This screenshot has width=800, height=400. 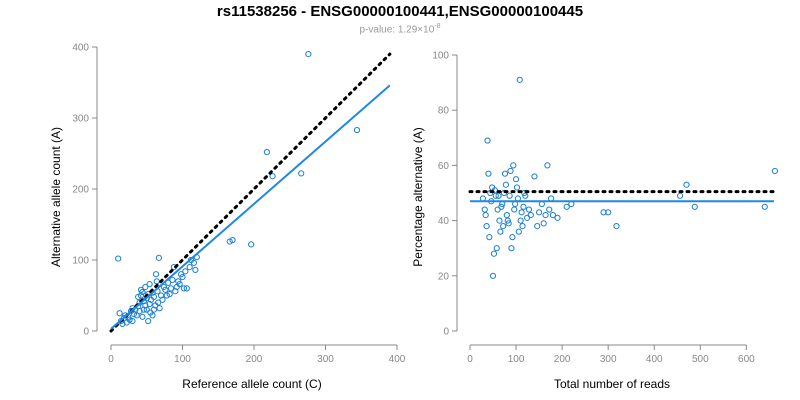 What do you see at coordinates (444, 221) in the screenshot?
I see `y-tick-label: 40` at bounding box center [444, 221].